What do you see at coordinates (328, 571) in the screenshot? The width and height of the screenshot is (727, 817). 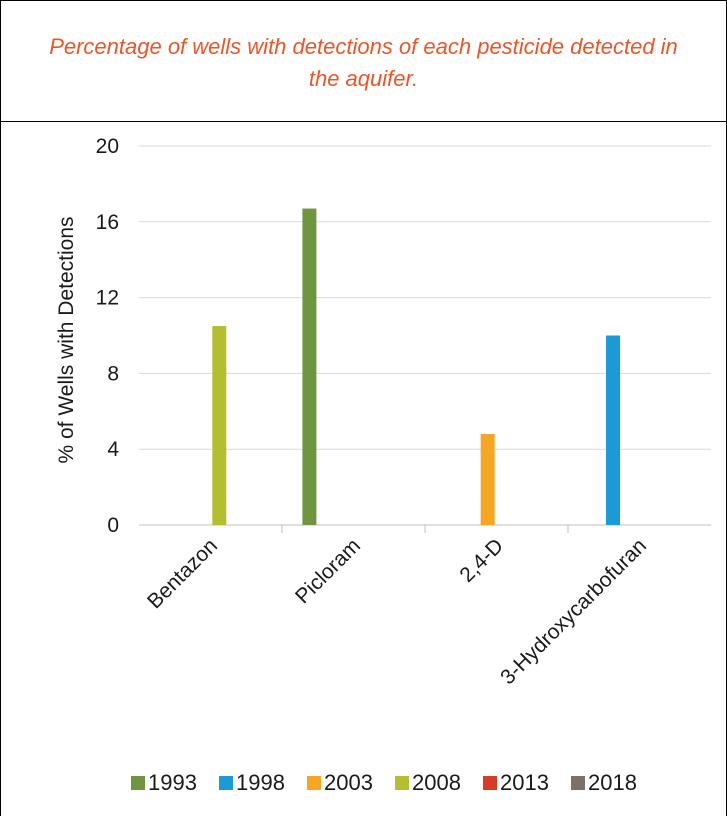 I see `x-tick-label: Picloram` at bounding box center [328, 571].